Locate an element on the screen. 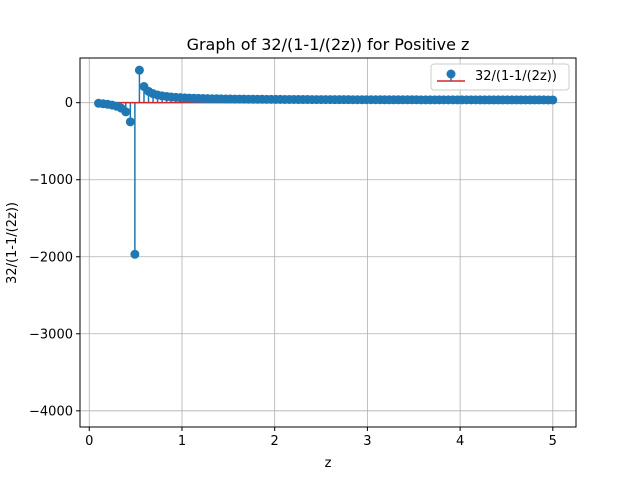  y-axis-label: 32/(1-1/(2z)) is located at coordinates (12, 243).